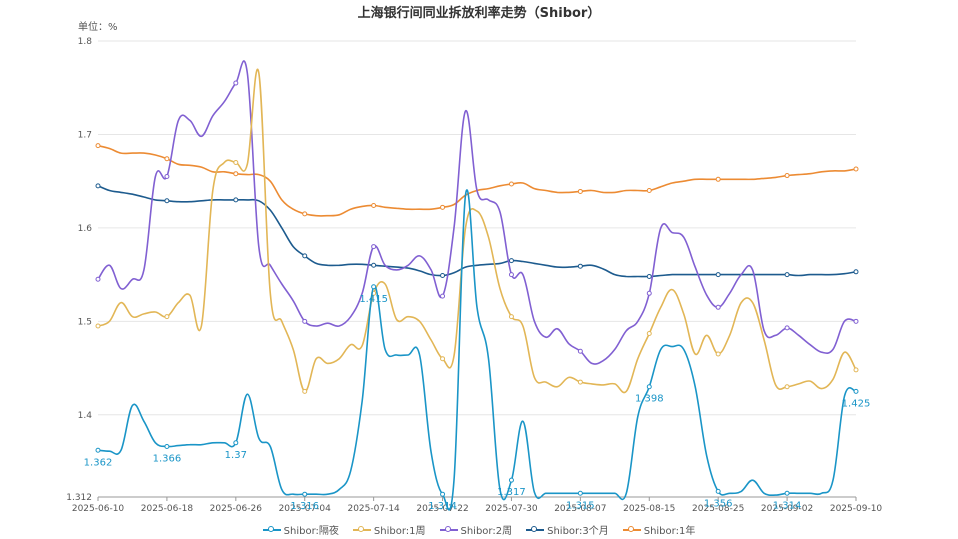 The image size is (958, 539). Describe the element at coordinates (98, 509) in the screenshot. I see `x-tick-label: 2025-06-10` at that location.